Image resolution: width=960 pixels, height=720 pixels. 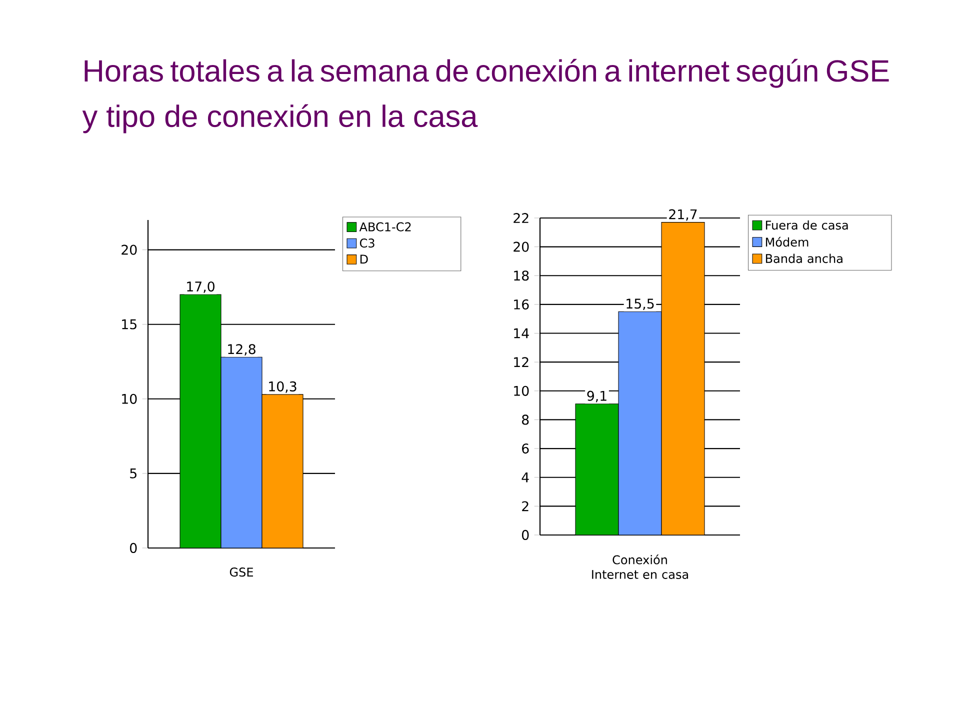 I want to click on x-axis-title: GSE, so click(x=241, y=572).